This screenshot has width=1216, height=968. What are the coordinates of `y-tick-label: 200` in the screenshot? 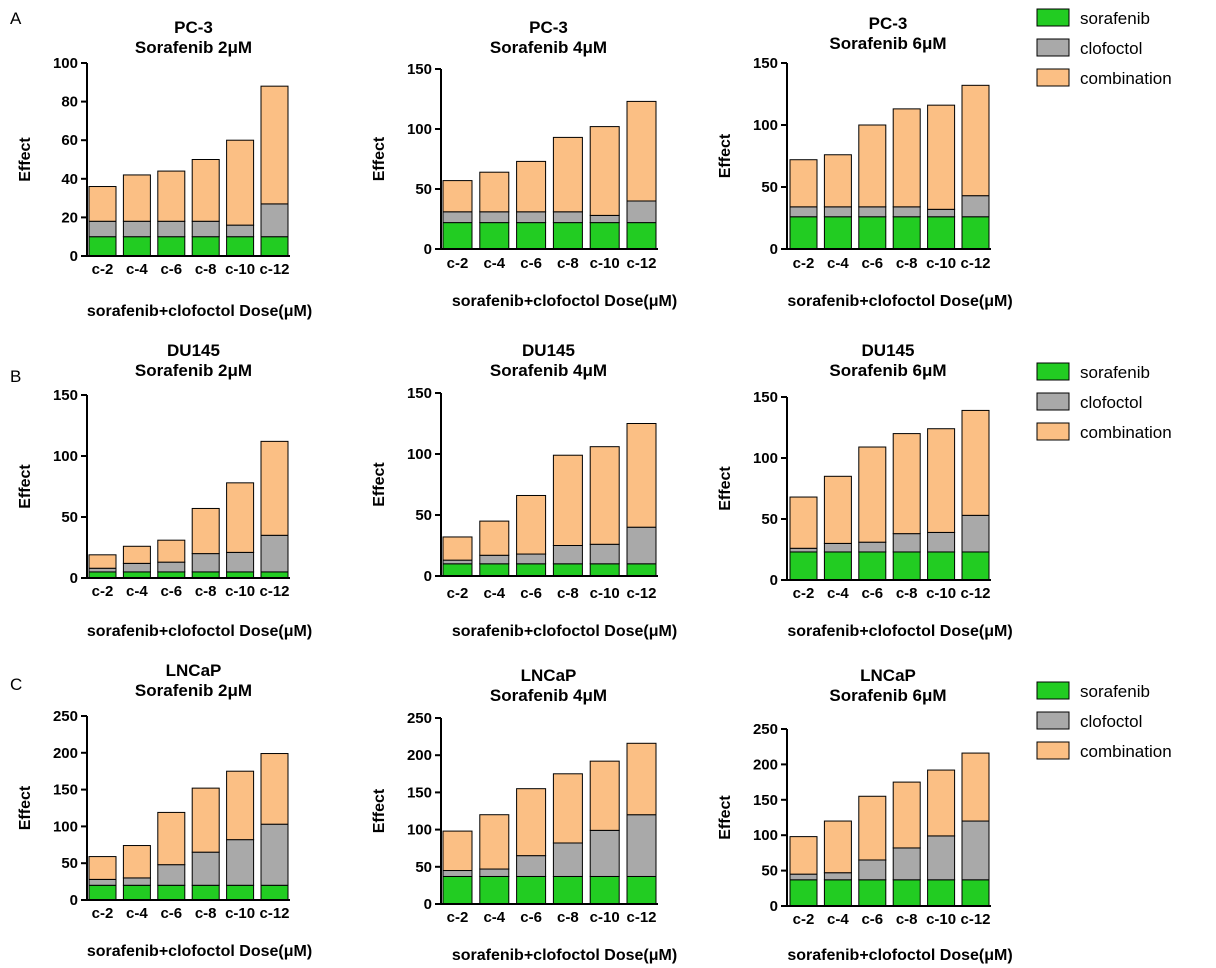 It's located at (65, 753).